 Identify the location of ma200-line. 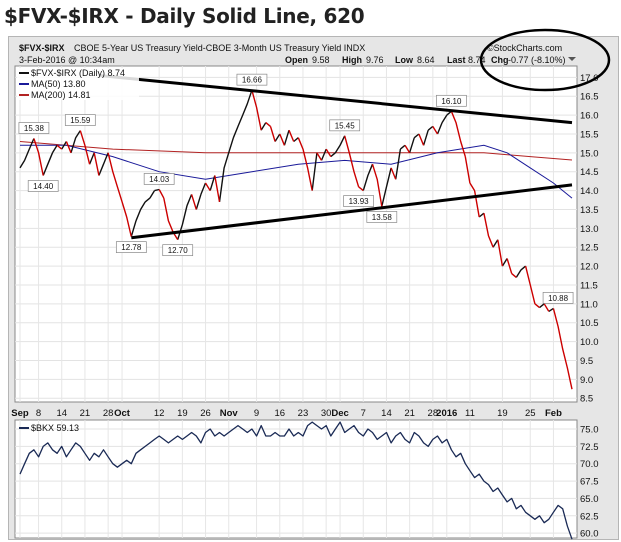
(296, 151).